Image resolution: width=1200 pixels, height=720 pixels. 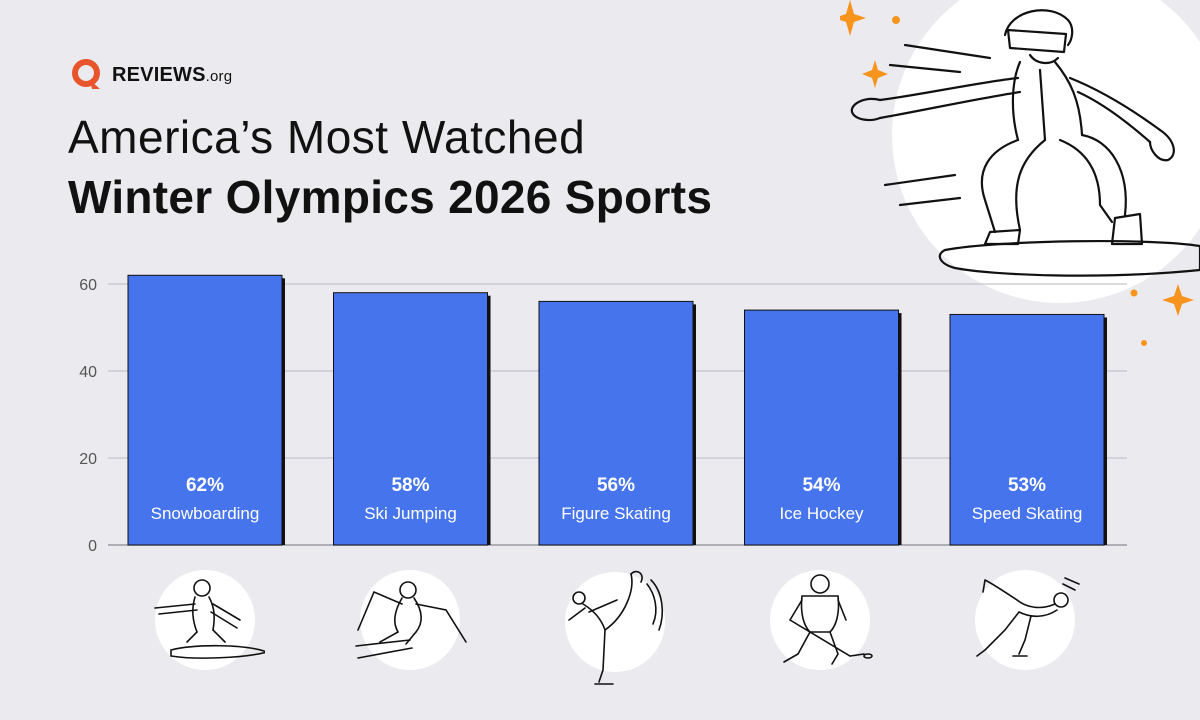 What do you see at coordinates (1027, 620) in the screenshot?
I see `speed-skater-icon` at bounding box center [1027, 620].